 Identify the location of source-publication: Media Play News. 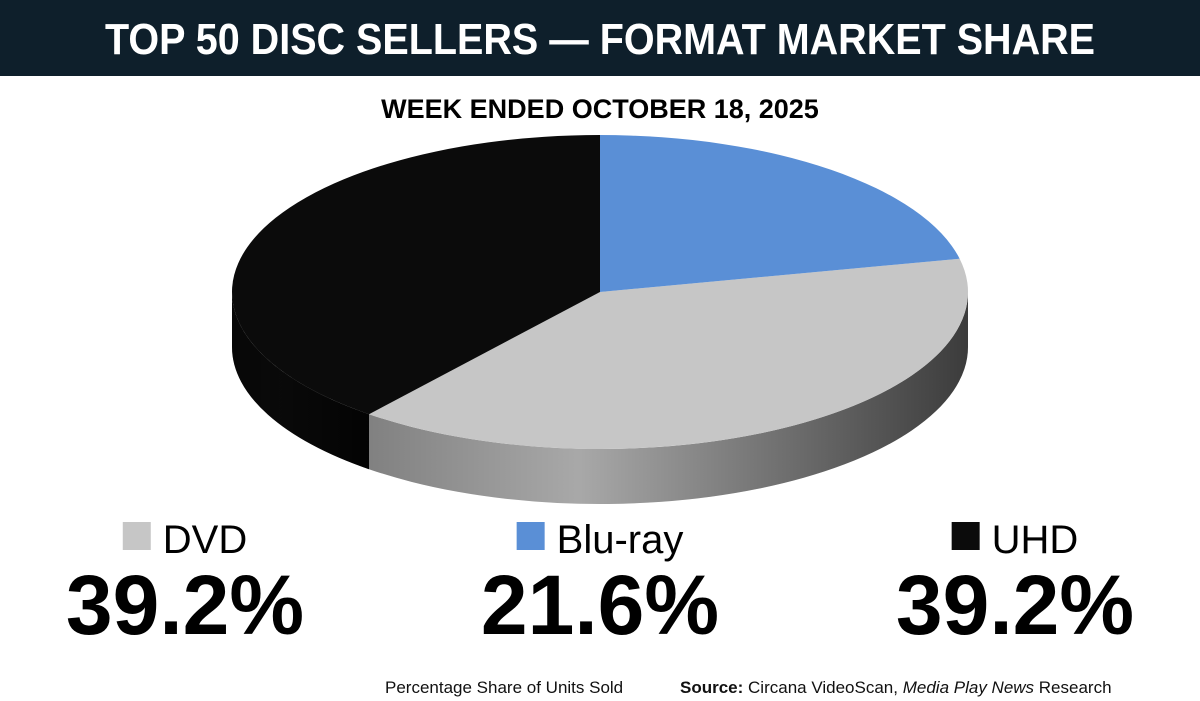
(969, 687).